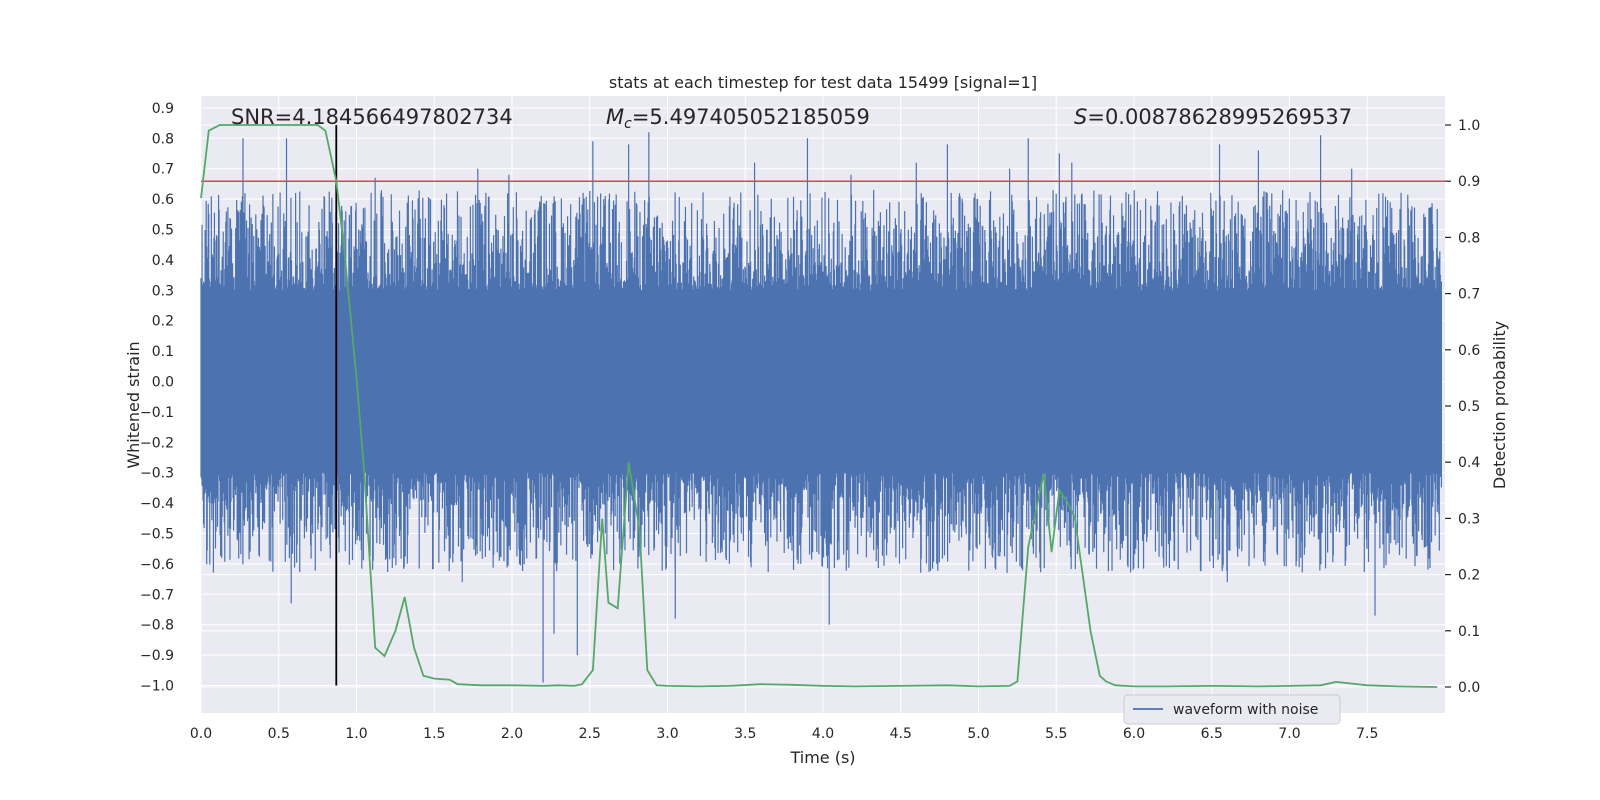 This screenshot has height=800, width=1600. Describe the element at coordinates (157, 626) in the screenshot. I see `left-tick-label: −0.8` at that location.